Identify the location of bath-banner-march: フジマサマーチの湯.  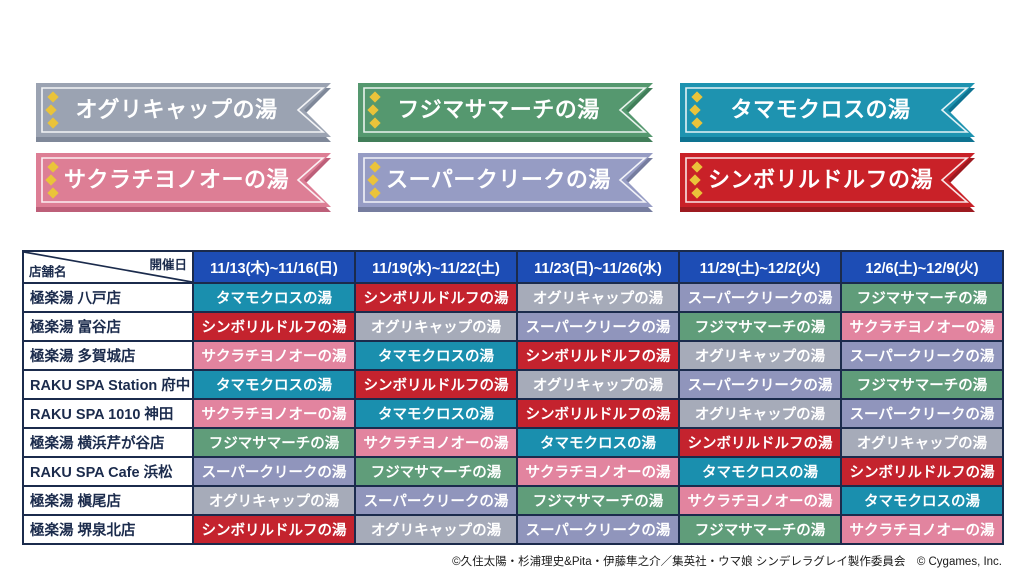
(505, 112).